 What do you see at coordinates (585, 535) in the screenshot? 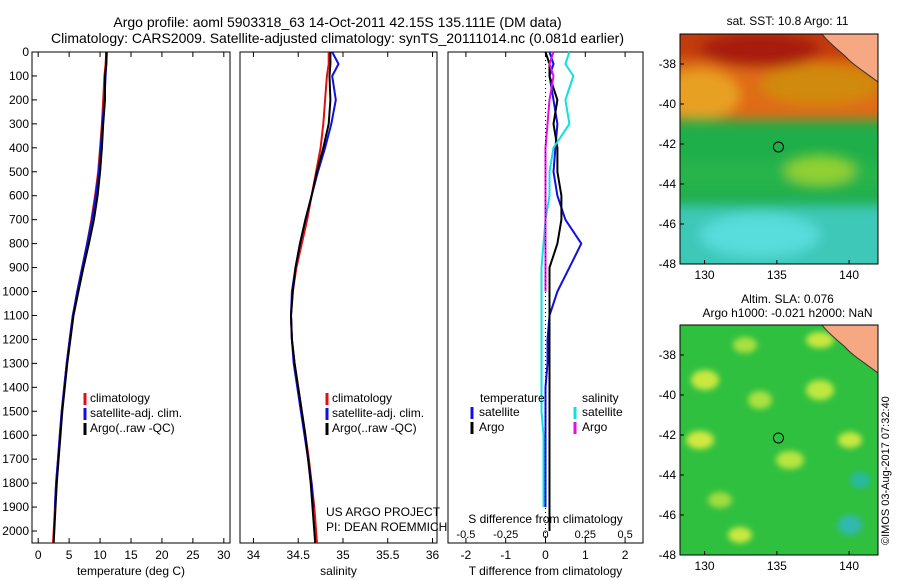
I see `s-tick-label: 0.25` at bounding box center [585, 535].